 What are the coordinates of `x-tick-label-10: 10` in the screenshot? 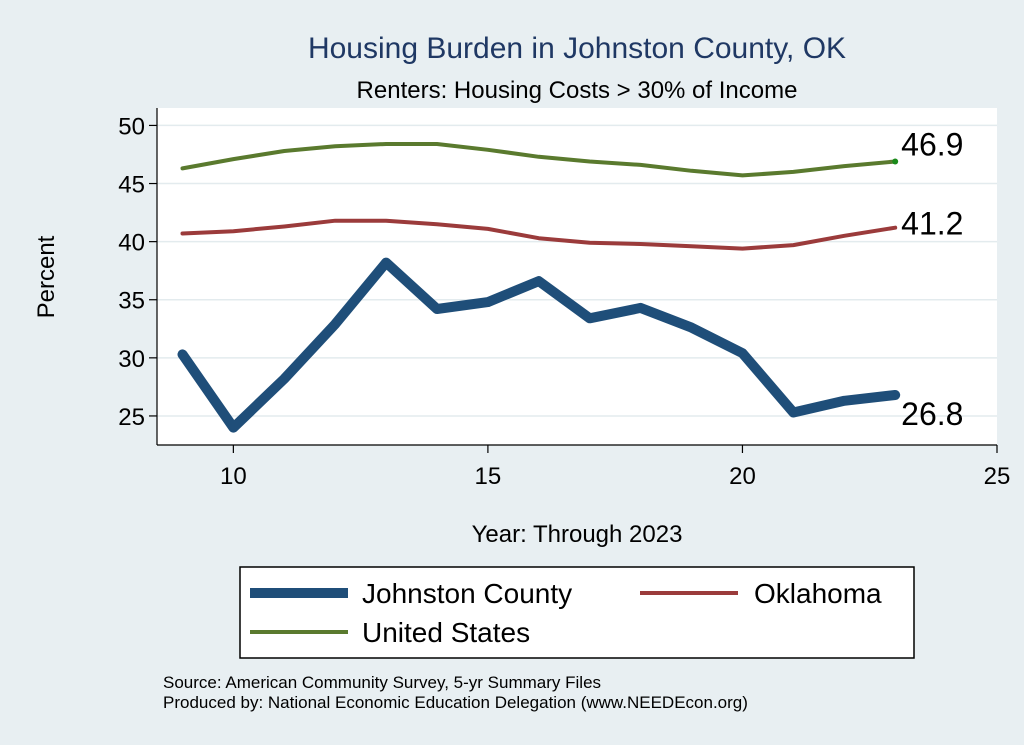 It's located at (233, 476).